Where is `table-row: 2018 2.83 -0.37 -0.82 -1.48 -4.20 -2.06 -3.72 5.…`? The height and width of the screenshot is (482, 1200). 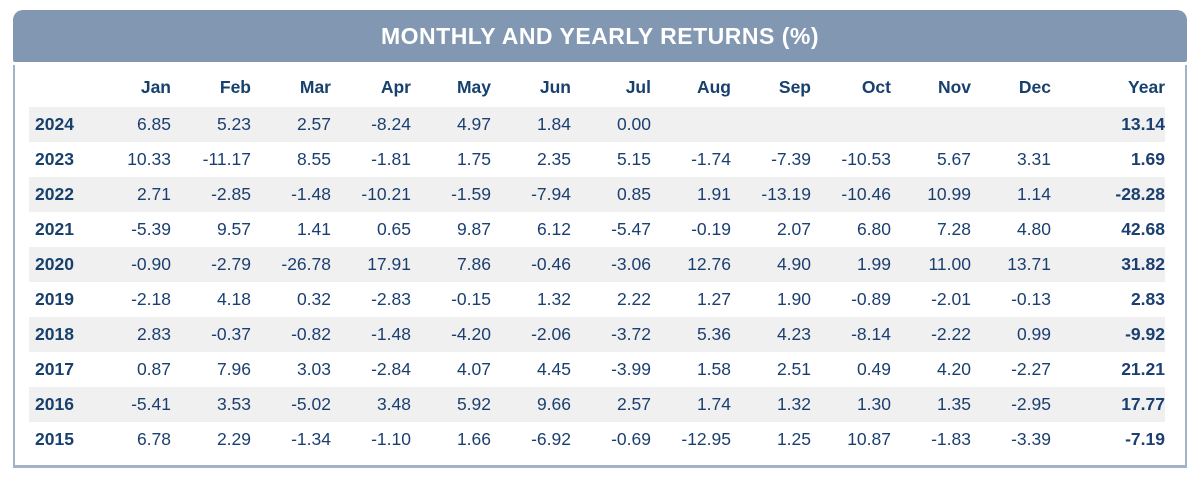 table-row: 2018 2.83 -0.37 -0.82 -1.48 -4.20 -2.06 -3.72 5.… is located at coordinates (597, 334).